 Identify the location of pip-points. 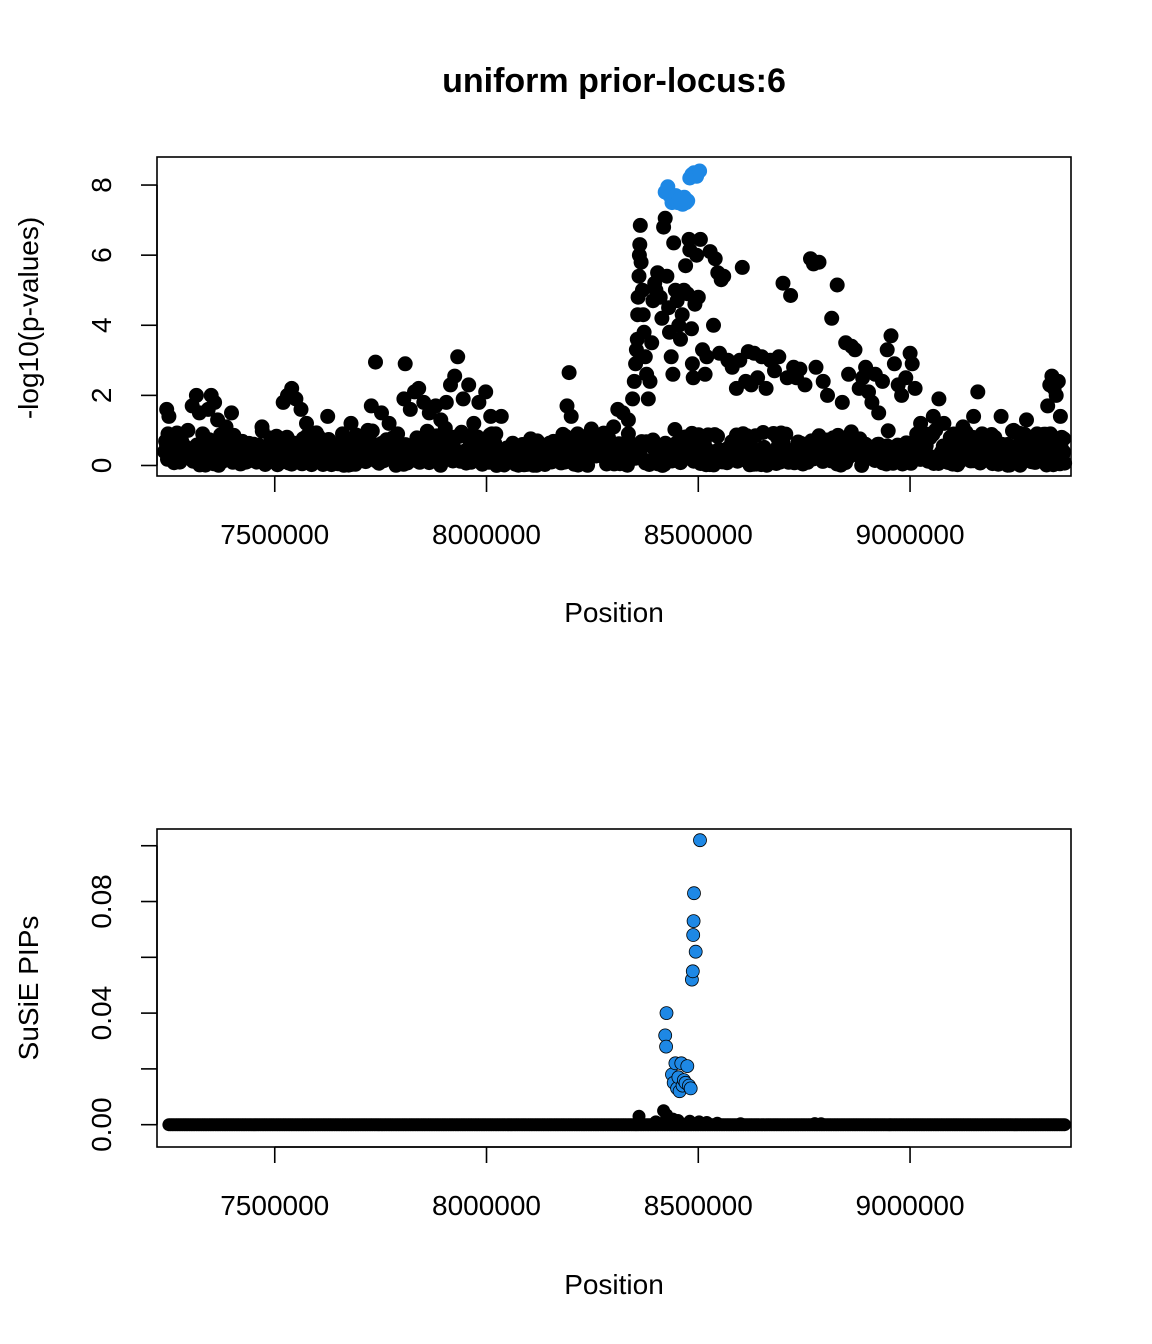
(730, 982).